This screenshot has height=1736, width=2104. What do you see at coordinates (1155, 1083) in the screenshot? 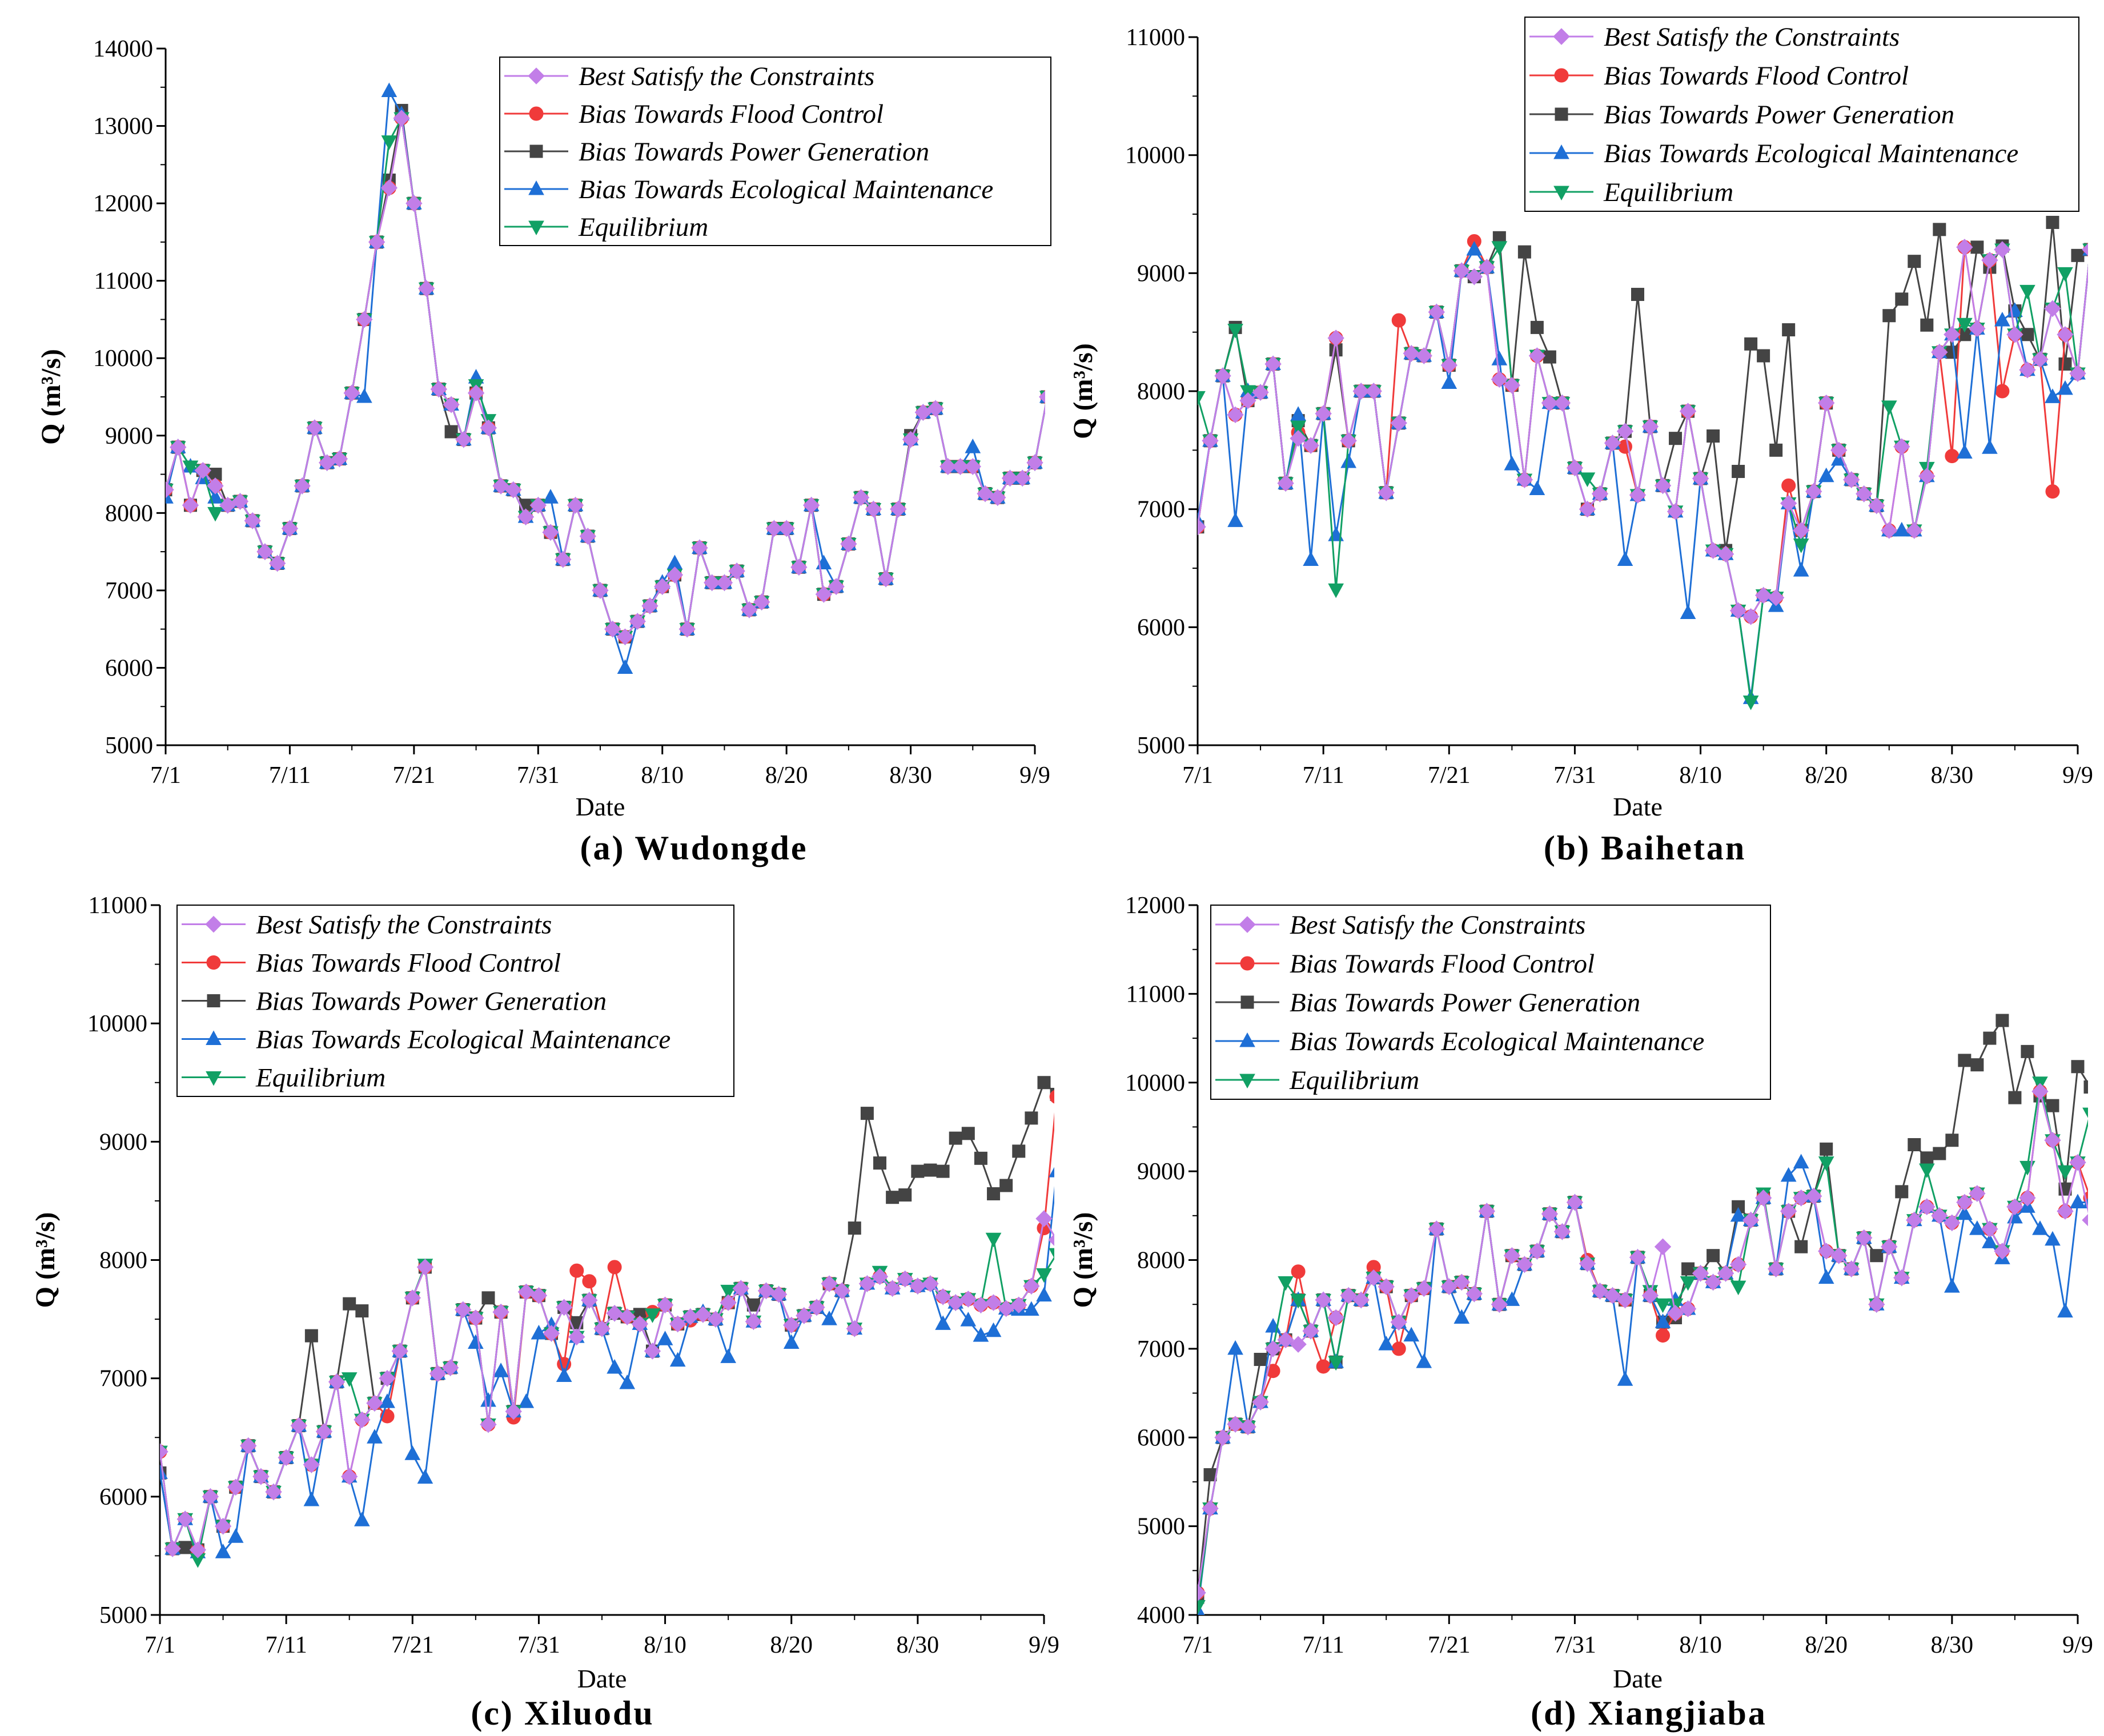
I see `y-tick-label: 10000` at bounding box center [1155, 1083].